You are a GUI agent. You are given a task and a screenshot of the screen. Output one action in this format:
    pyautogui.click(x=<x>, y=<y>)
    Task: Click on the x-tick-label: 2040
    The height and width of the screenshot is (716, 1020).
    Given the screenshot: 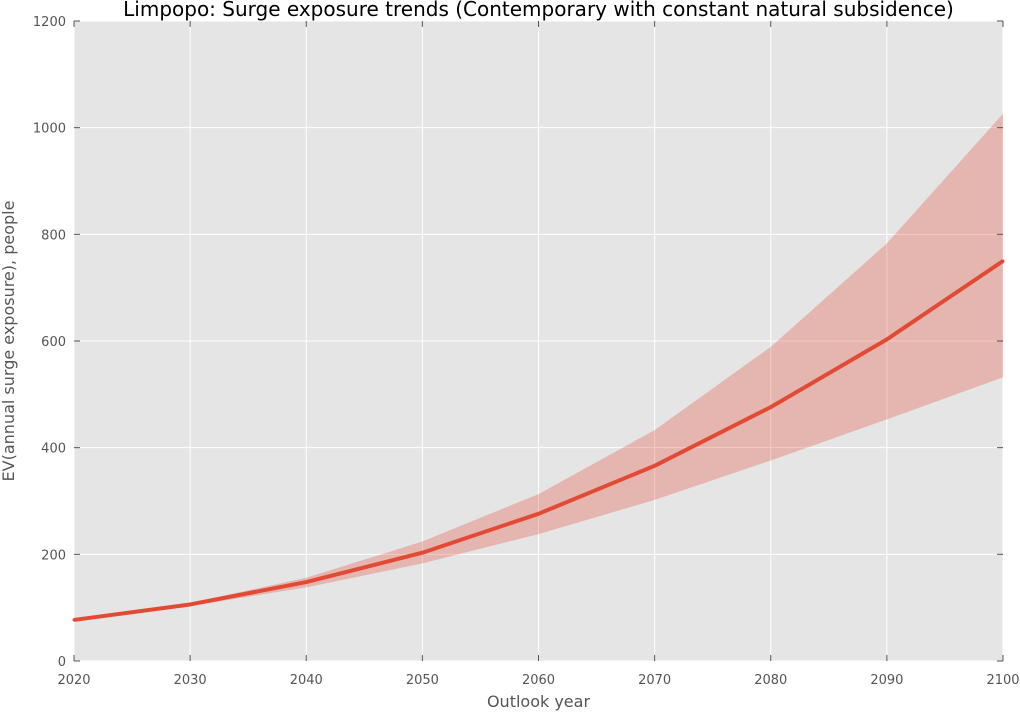 What is the action you would take?
    pyautogui.click(x=306, y=680)
    